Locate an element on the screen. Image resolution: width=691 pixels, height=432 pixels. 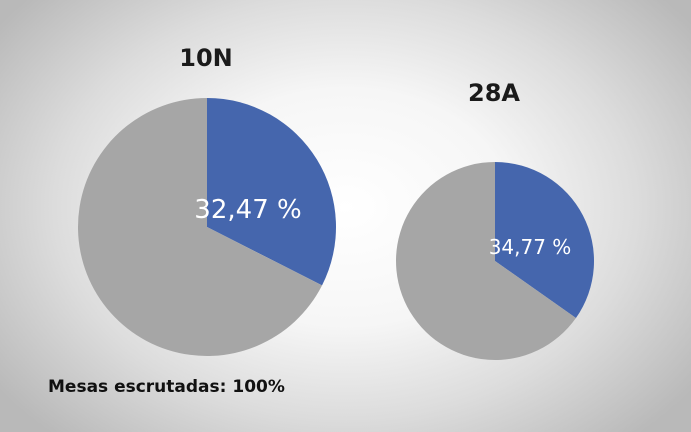
pie-10n-slice-label: 32,47 % is located at coordinates (247, 210).